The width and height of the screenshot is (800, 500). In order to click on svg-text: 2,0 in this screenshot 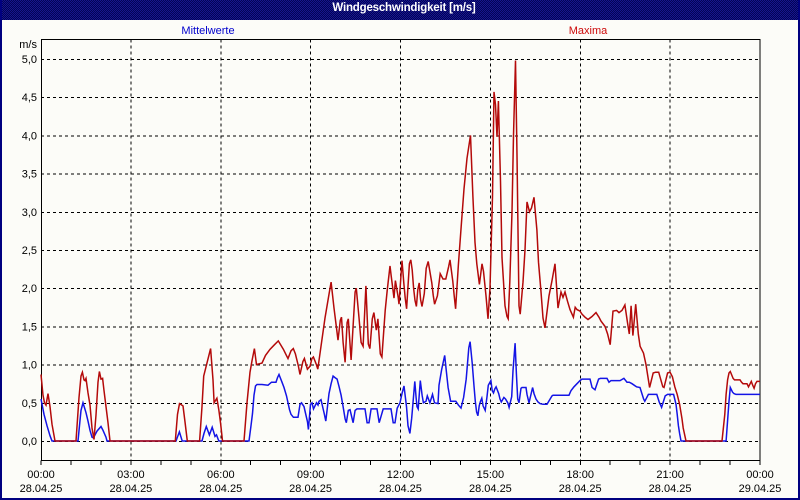, I will do `click(29, 289)`.